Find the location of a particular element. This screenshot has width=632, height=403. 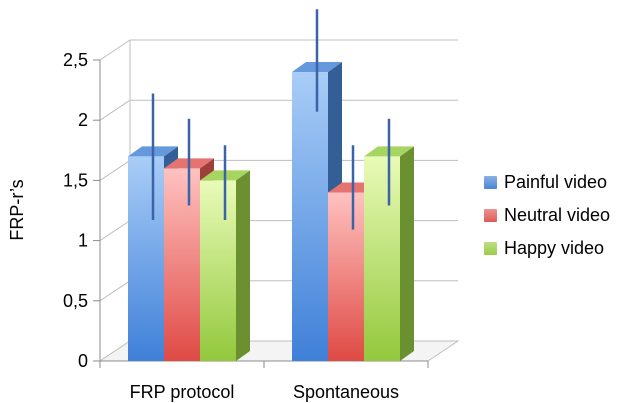

y-tick-label: 2,5 is located at coordinates (75, 60).